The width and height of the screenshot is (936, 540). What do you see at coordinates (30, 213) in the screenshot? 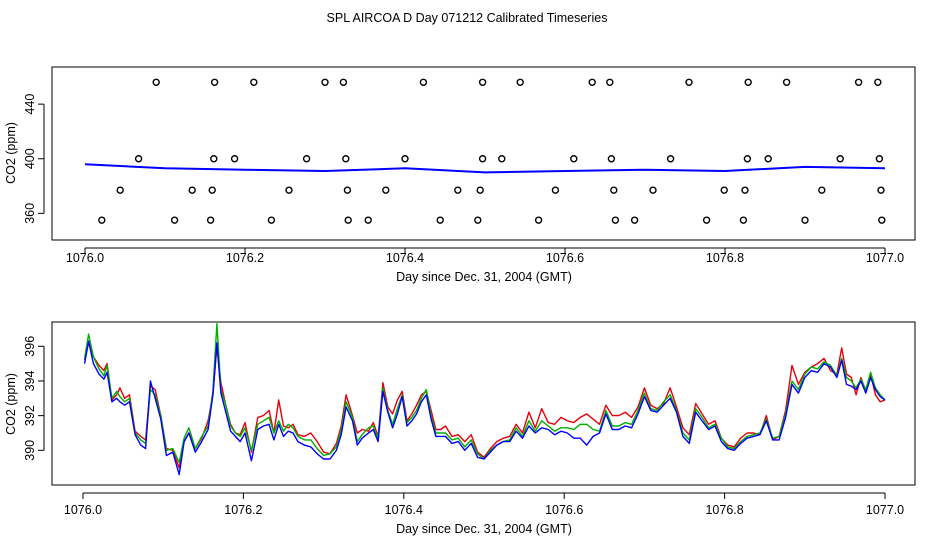
I see `y-tick-label: 360` at bounding box center [30, 213].